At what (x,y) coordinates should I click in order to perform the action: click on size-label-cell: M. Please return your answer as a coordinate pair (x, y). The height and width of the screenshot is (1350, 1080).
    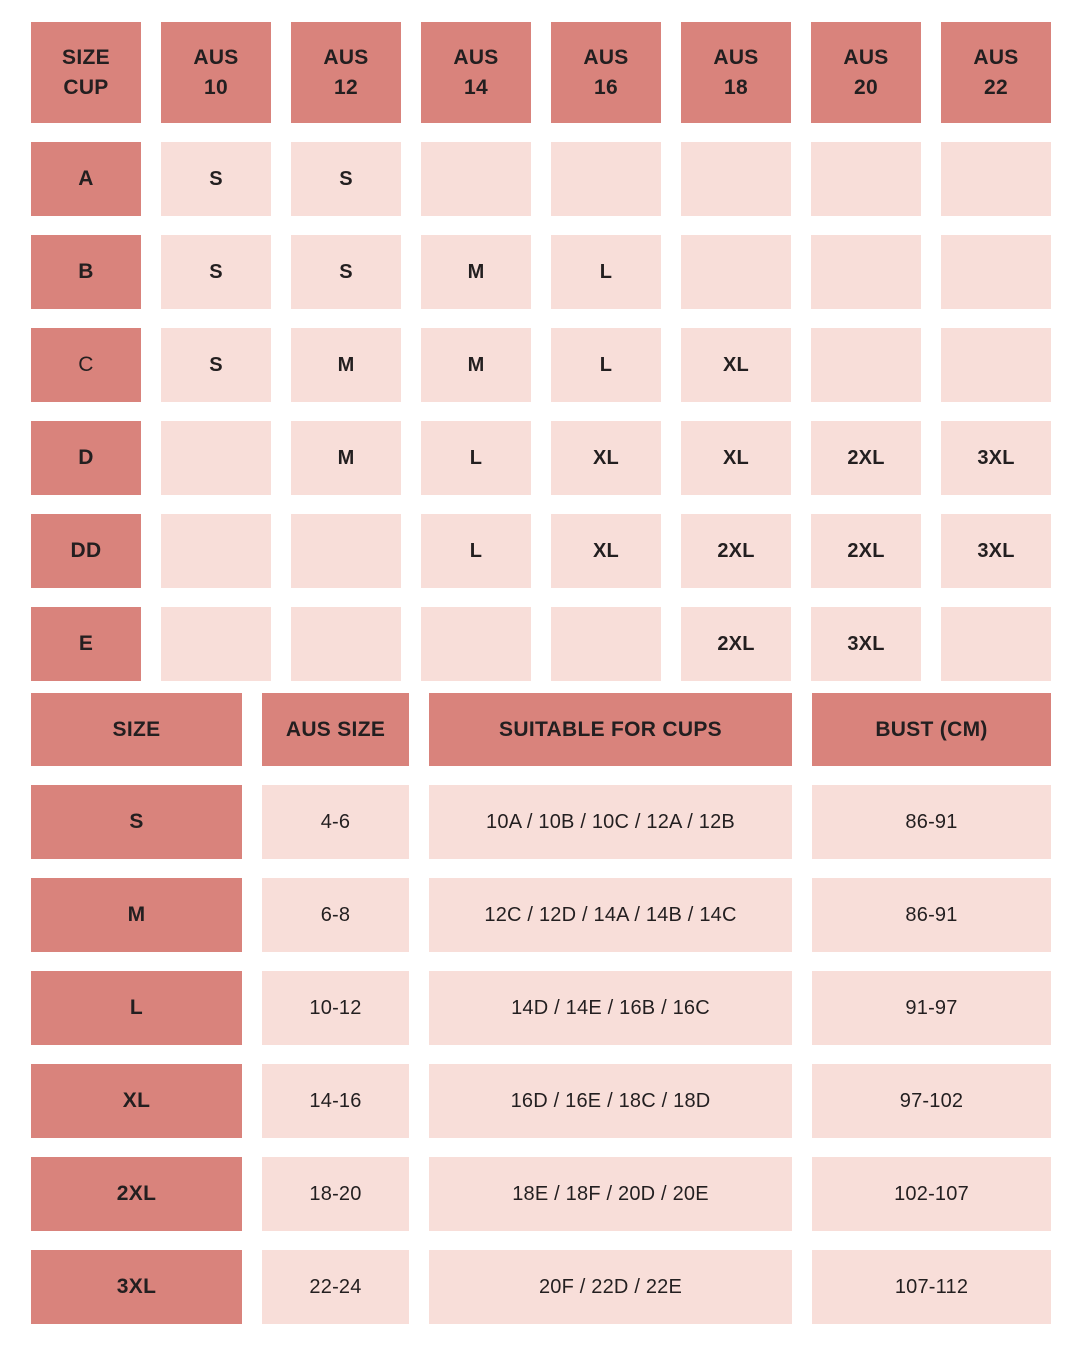
    Looking at the image, I should click on (136, 915).